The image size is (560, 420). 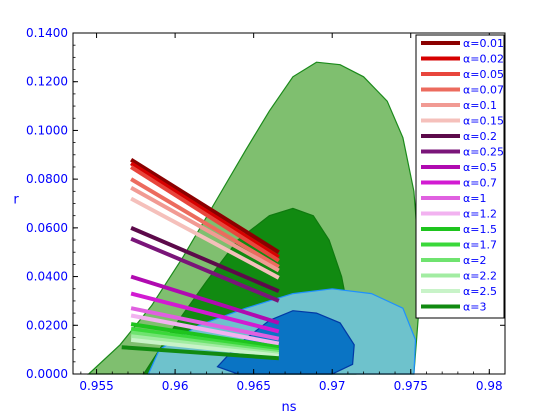 I want to click on legend-entry-label: α=0.1, so click(x=480, y=105).